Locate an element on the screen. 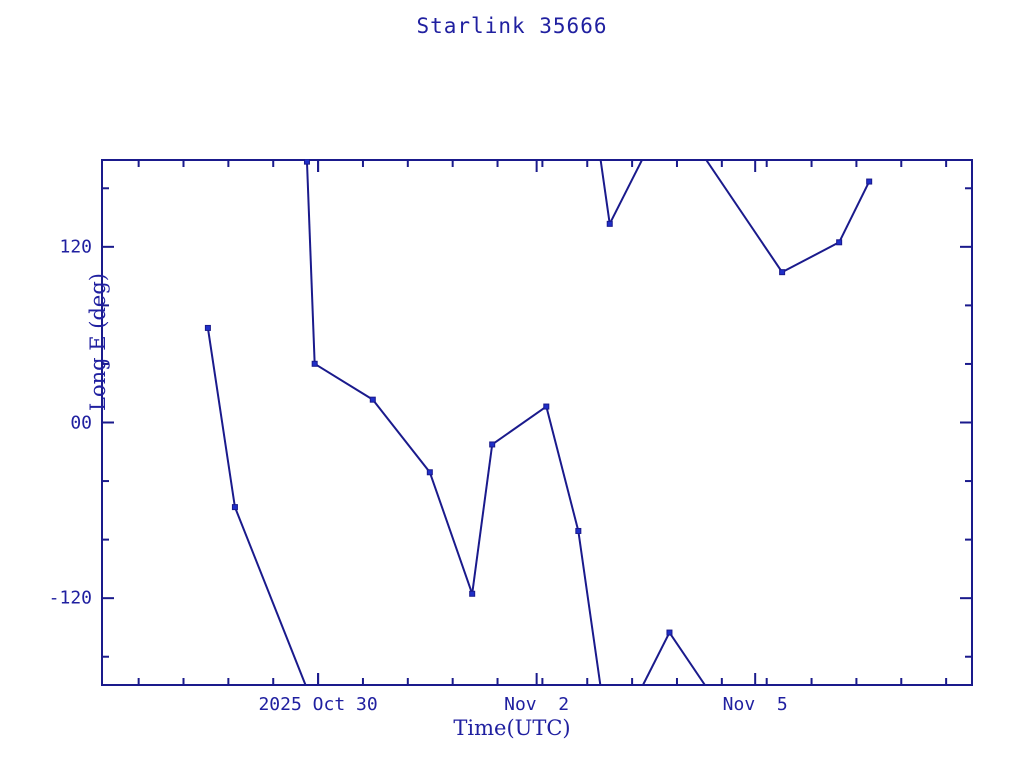 Image resolution: width=1024 pixels, height=768 pixels. chart-title: Starlink 35666 is located at coordinates (512, 26).